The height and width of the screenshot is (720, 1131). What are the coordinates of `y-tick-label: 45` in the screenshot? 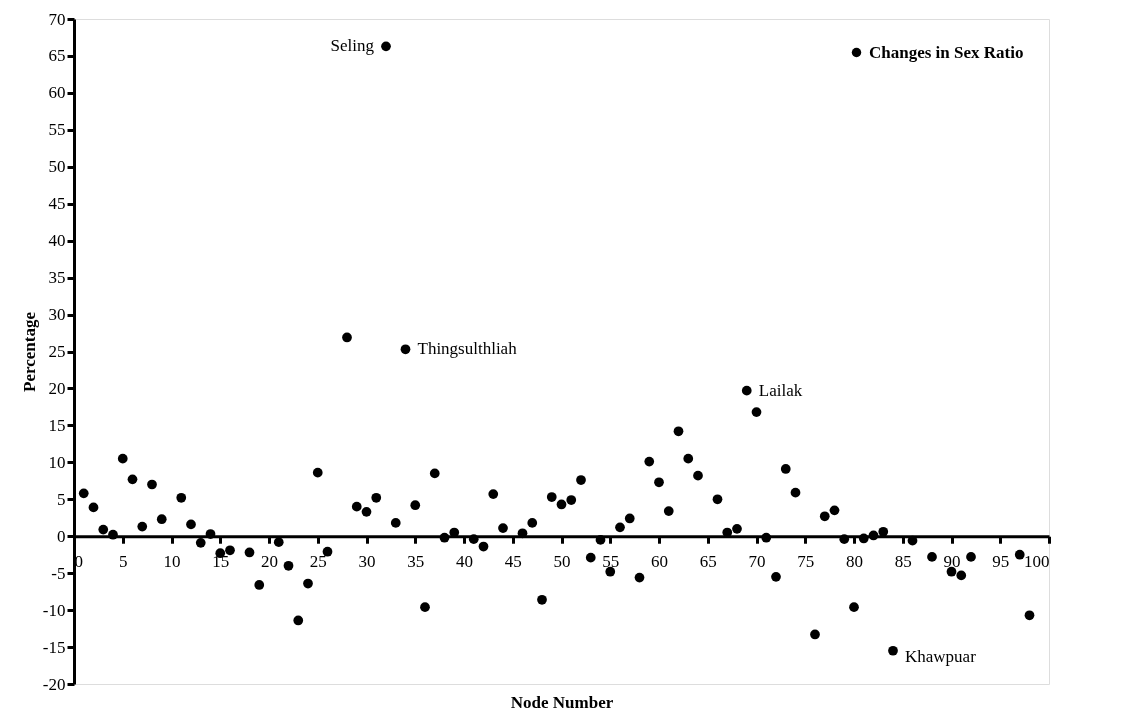 It's located at (57, 204).